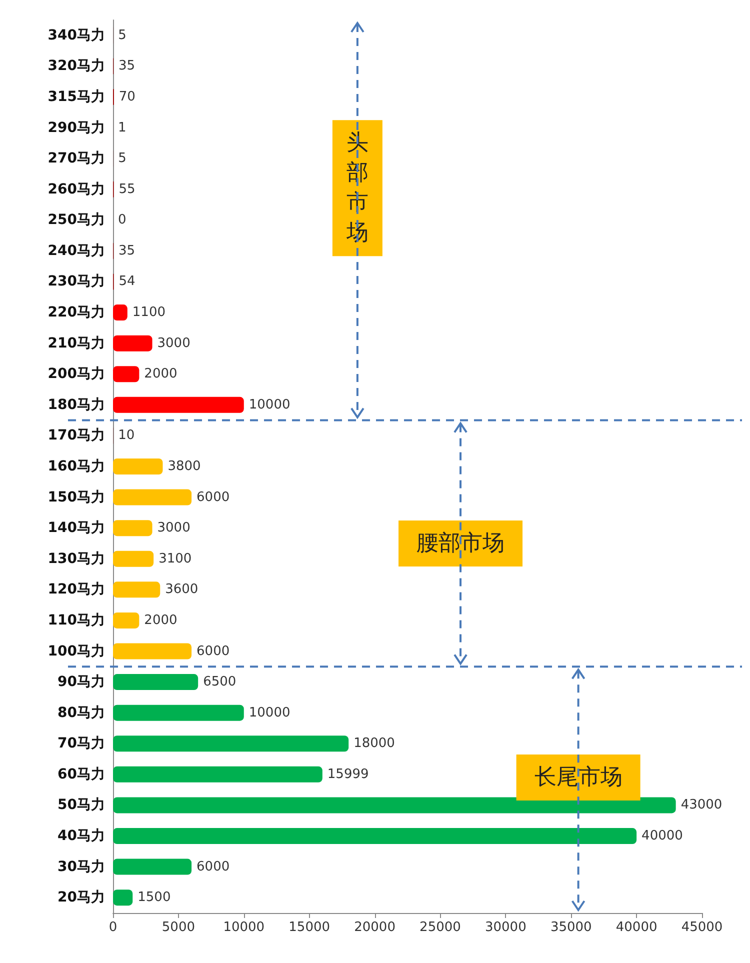  What do you see at coordinates (374, 744) in the screenshot?
I see `data-label: 18000` at bounding box center [374, 744].